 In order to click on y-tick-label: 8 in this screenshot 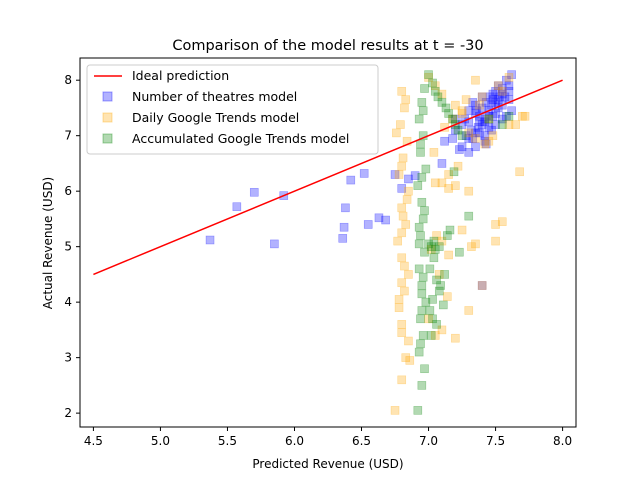, I will do `click(68, 80)`.